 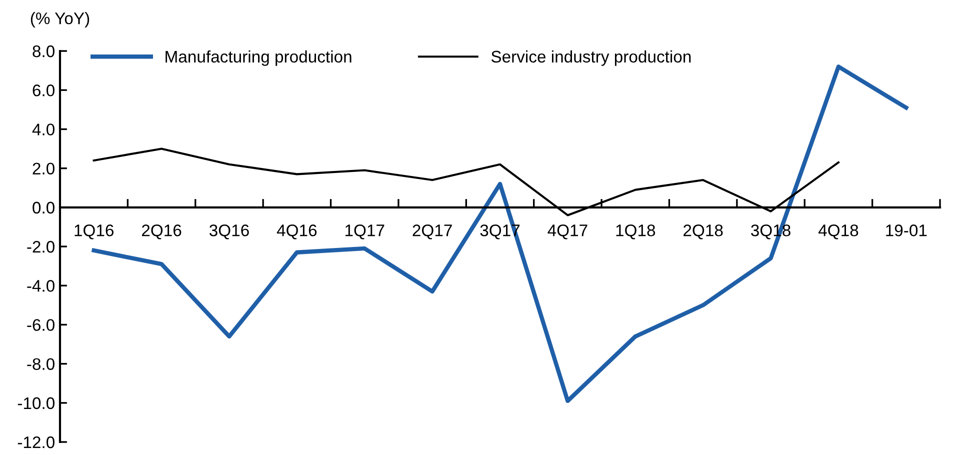 I want to click on x-tick-label: 1Q18, so click(x=636, y=232).